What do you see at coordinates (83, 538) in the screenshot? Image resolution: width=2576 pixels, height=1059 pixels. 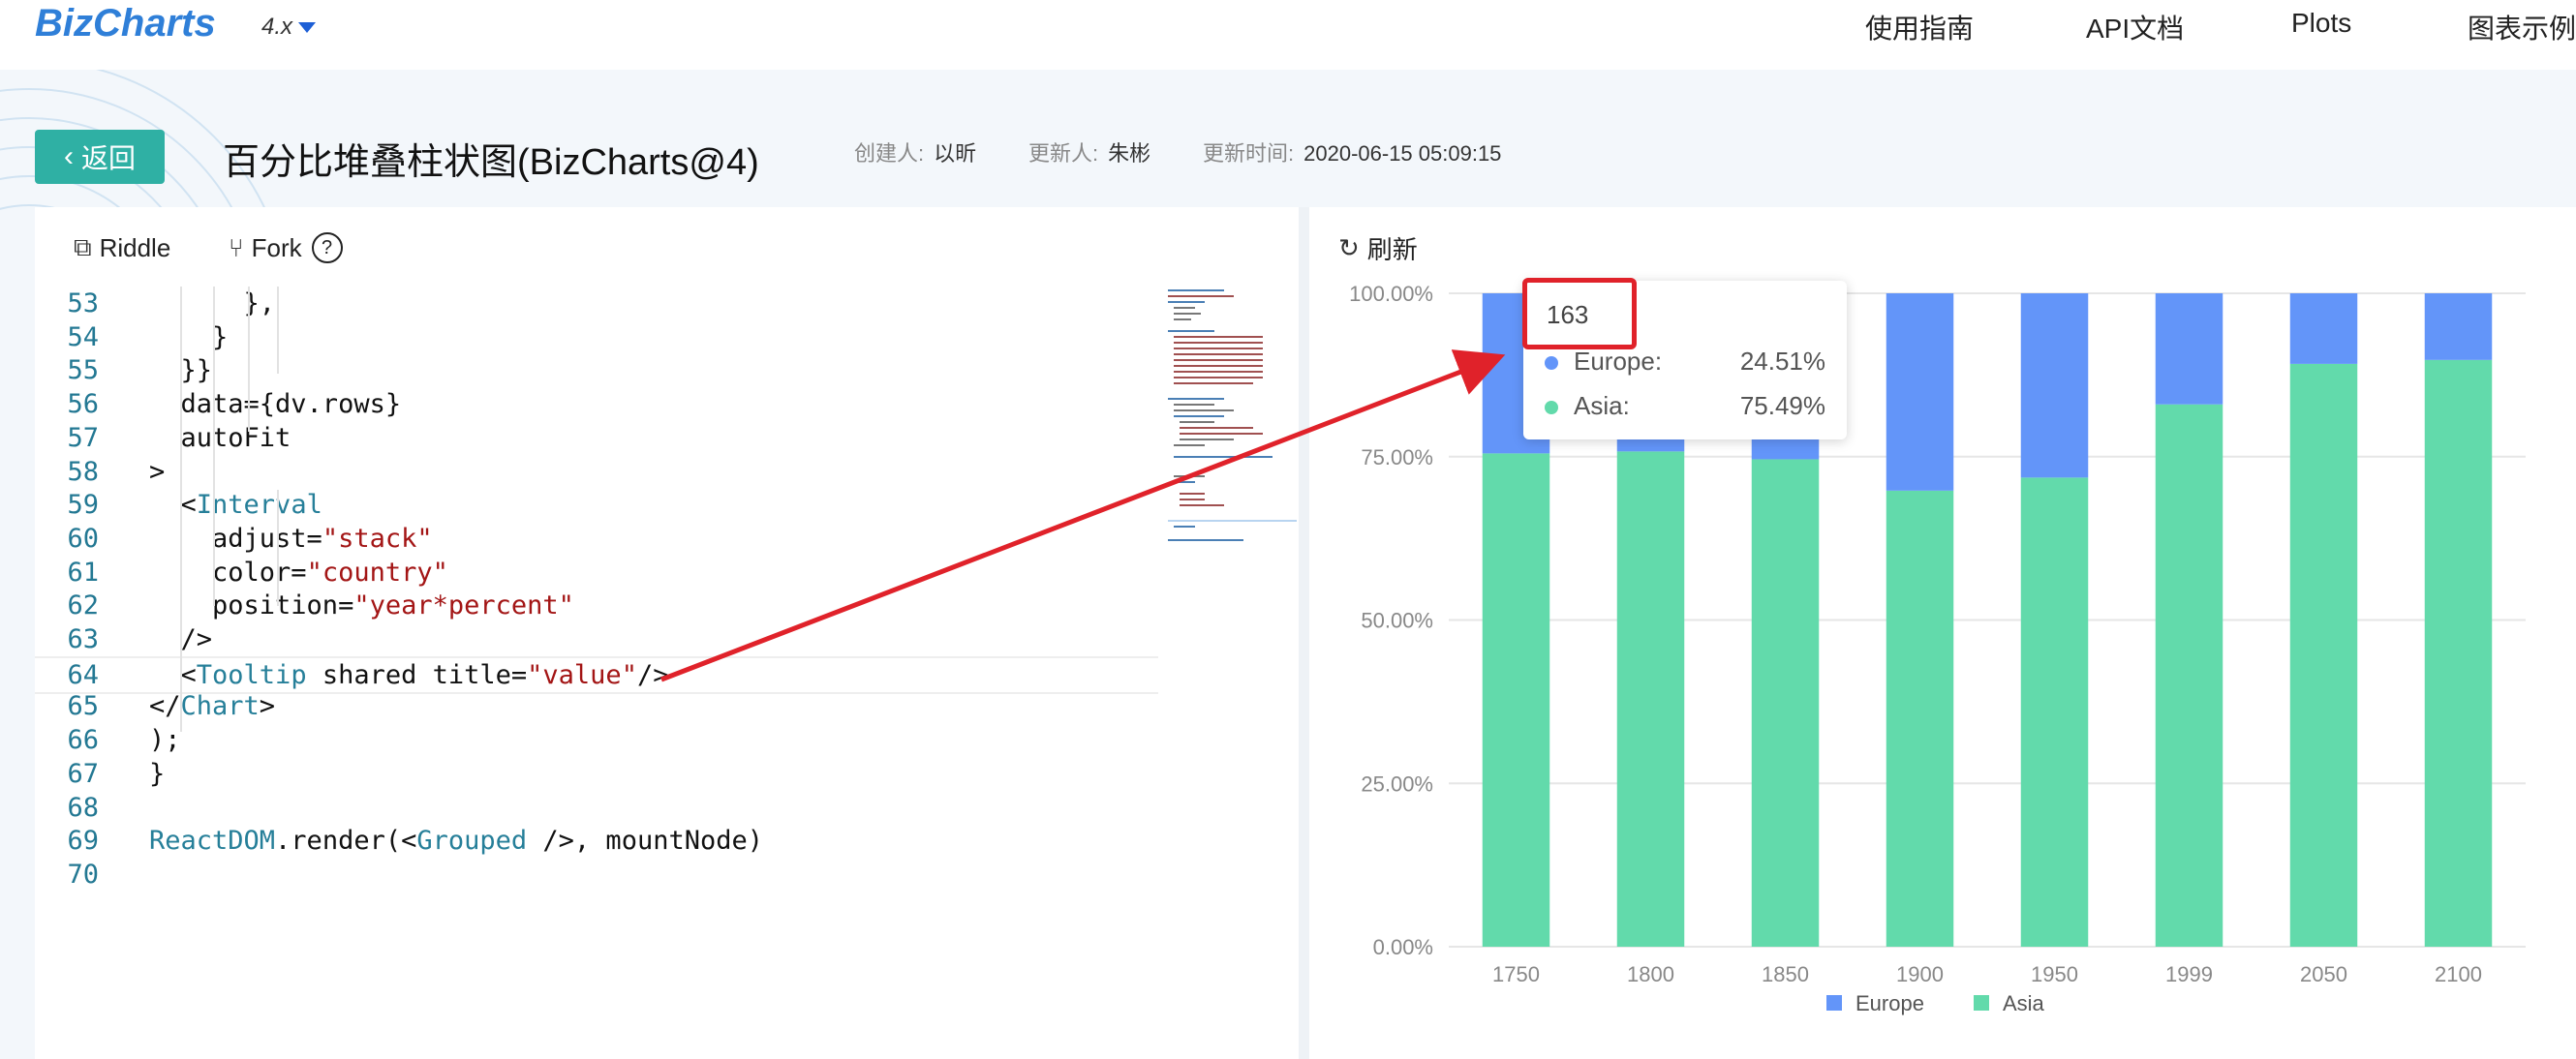 I see `line-number: 60` at bounding box center [83, 538].